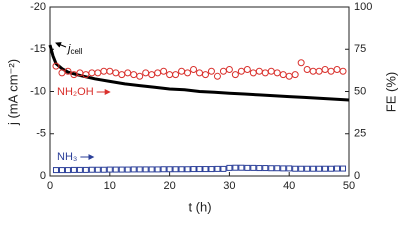 The width and height of the screenshot is (404, 240). I want to click on x-tick-label: 20, so click(169, 186).